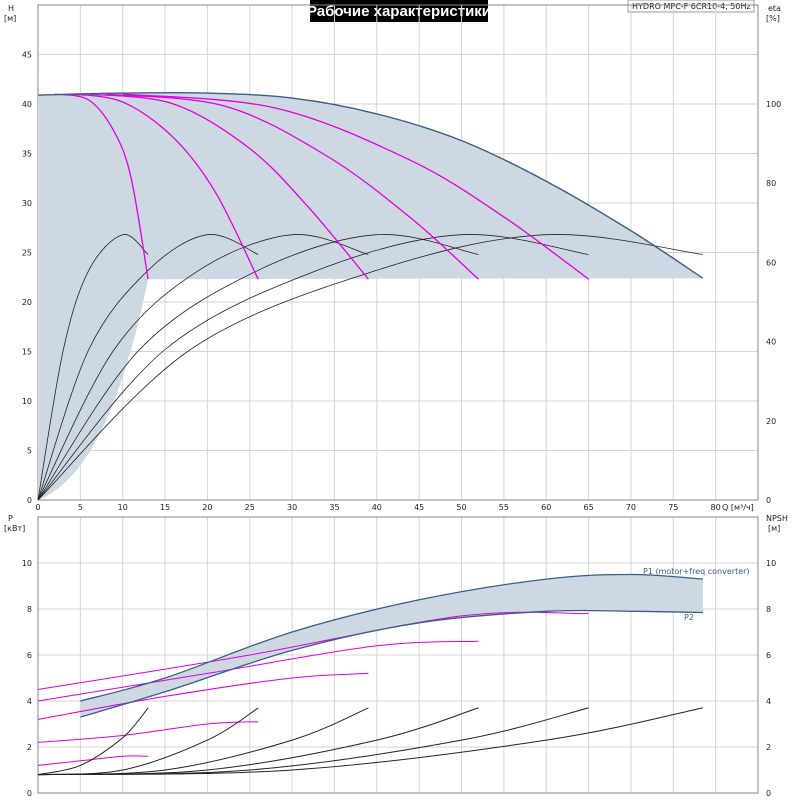 The height and width of the screenshot is (805, 800). I want to click on y-tick-label-right: 4, so click(768, 701).